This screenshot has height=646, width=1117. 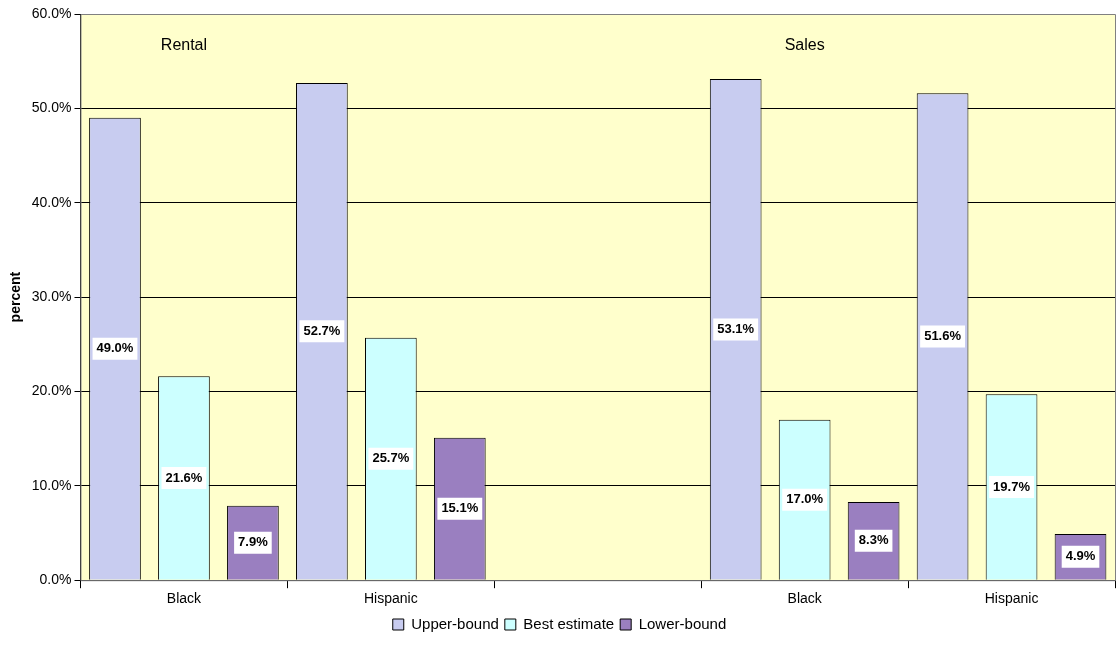 What do you see at coordinates (943, 336) in the screenshot?
I see `data-label: 51.6%` at bounding box center [943, 336].